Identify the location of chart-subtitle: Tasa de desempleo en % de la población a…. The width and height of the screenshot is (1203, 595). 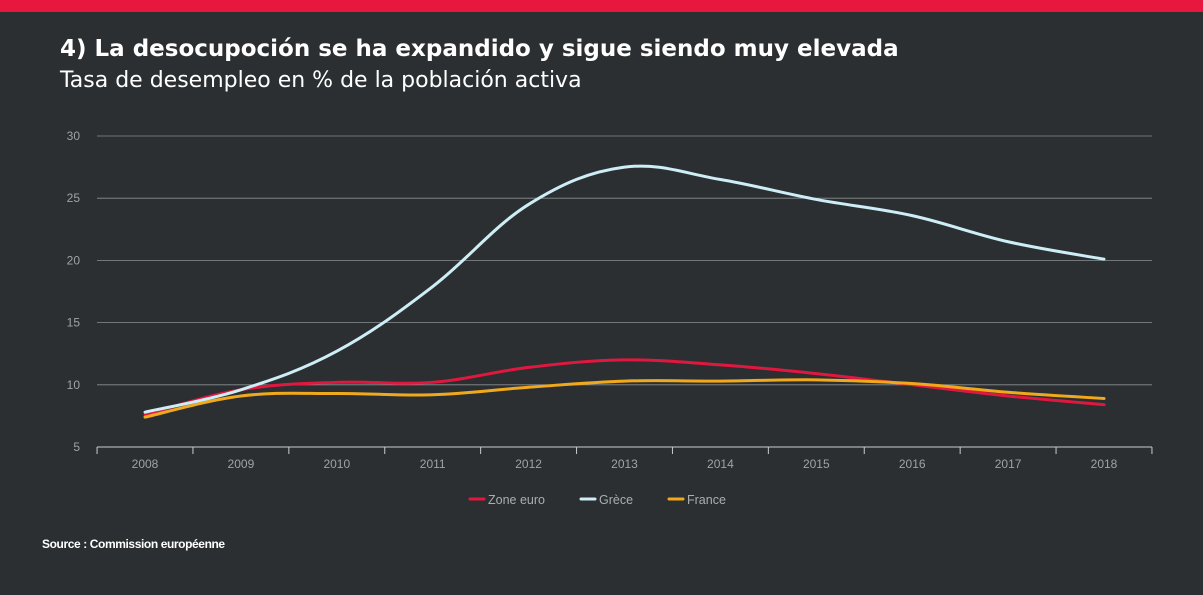
(321, 80).